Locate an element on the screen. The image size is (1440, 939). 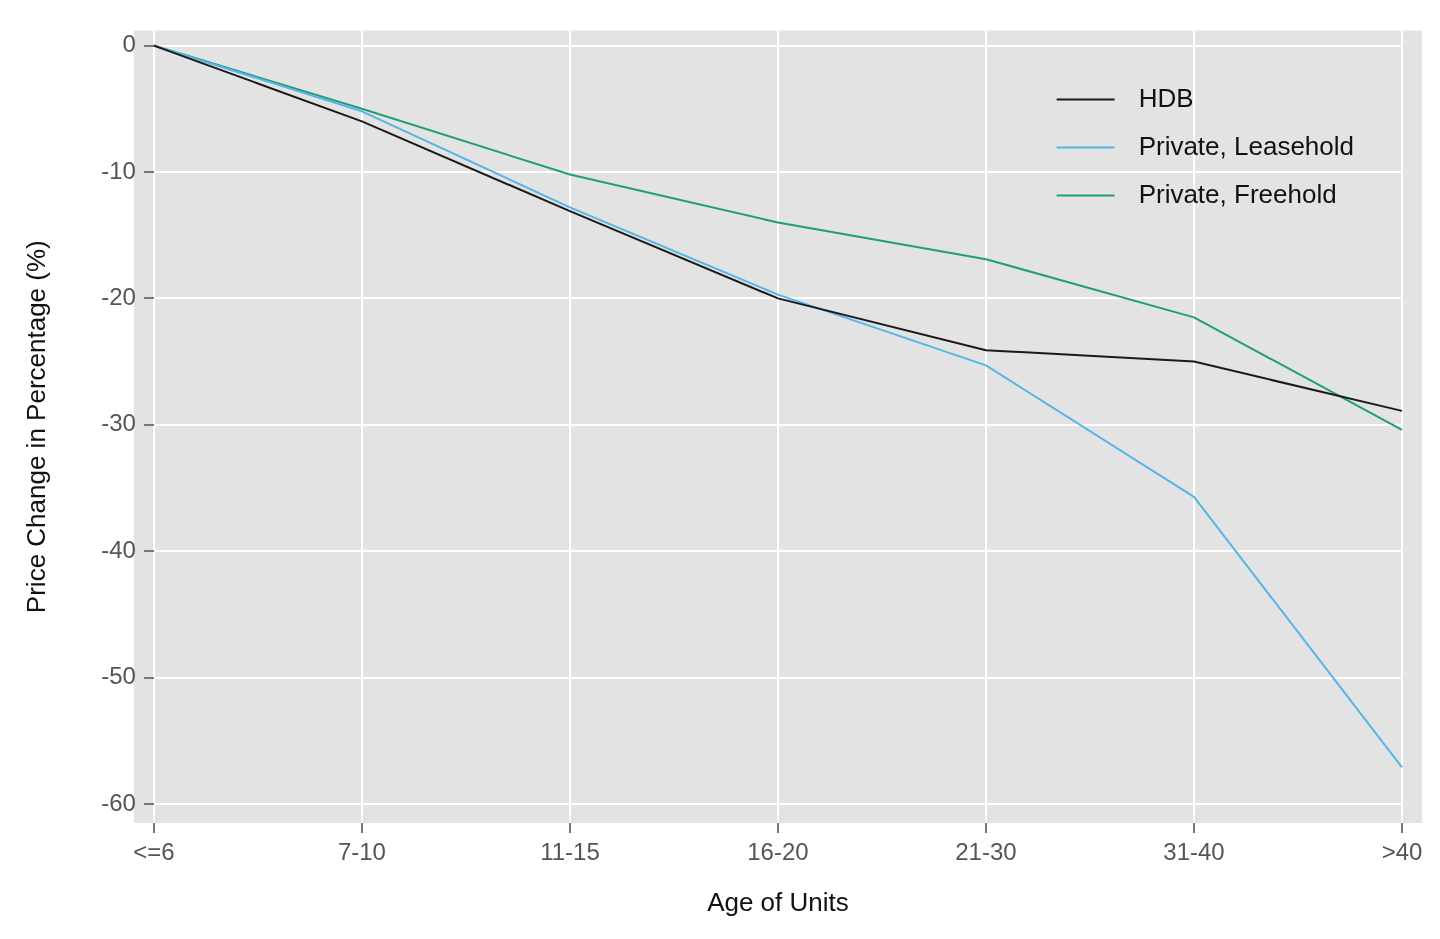
x-tick-label: >40 is located at coordinates (1402, 852).